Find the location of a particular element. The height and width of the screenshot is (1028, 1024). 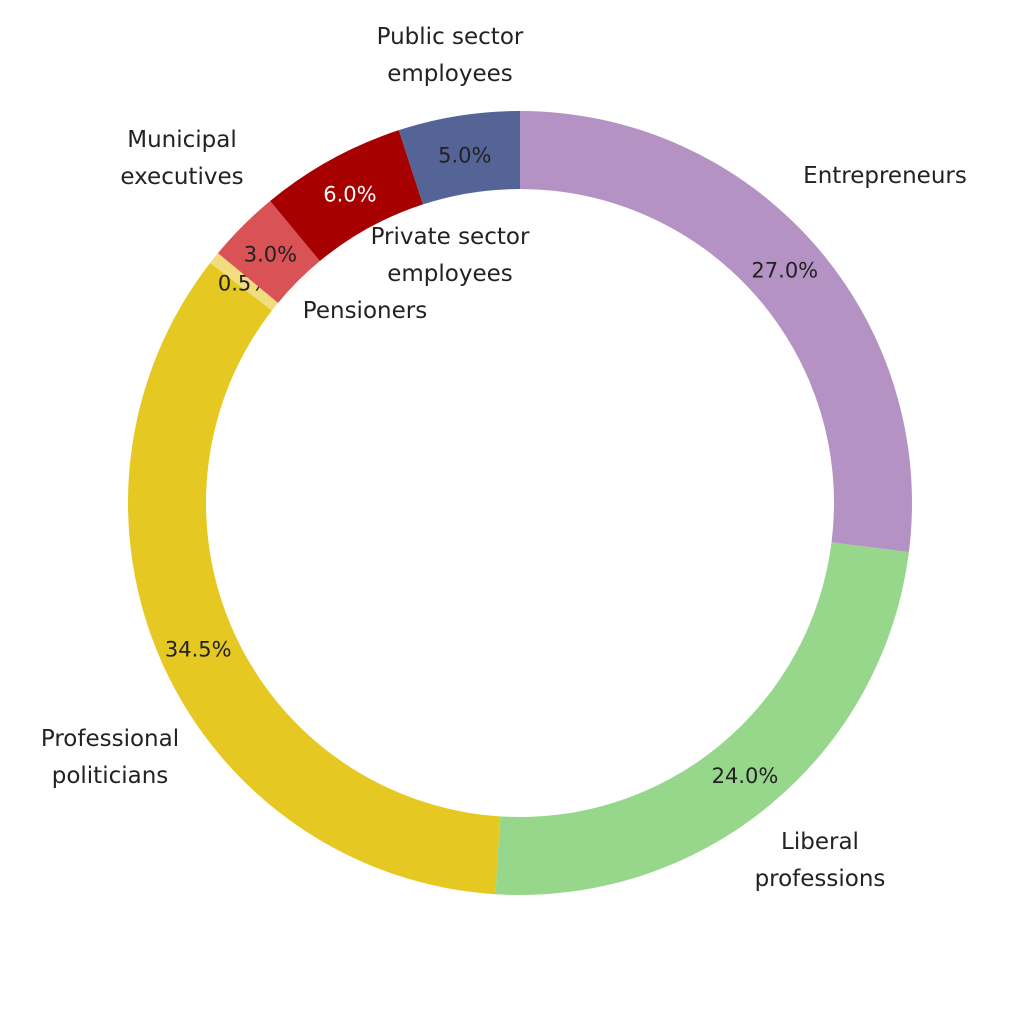

value-label-private-sector-employees: 6.0% is located at coordinates (349, 195).